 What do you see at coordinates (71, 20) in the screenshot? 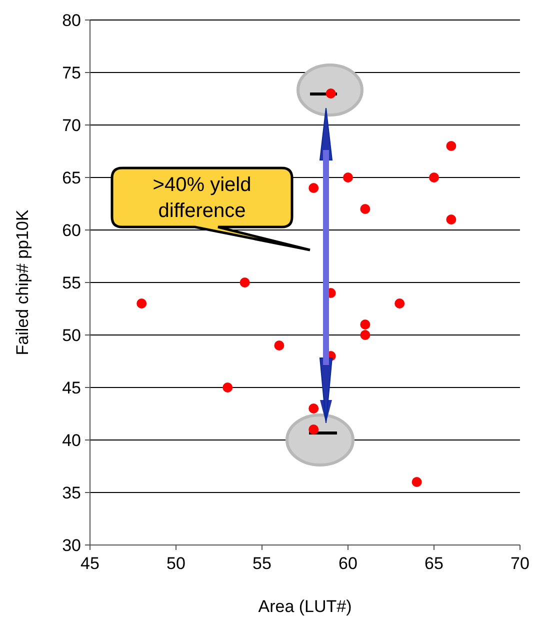
I see `y-tick-label: 80` at bounding box center [71, 20].